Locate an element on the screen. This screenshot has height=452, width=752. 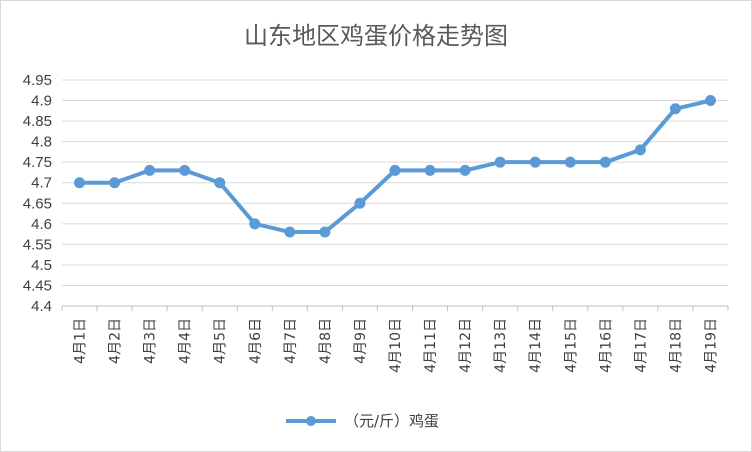
x-tick-label: 4月9日 is located at coordinates (361, 341).